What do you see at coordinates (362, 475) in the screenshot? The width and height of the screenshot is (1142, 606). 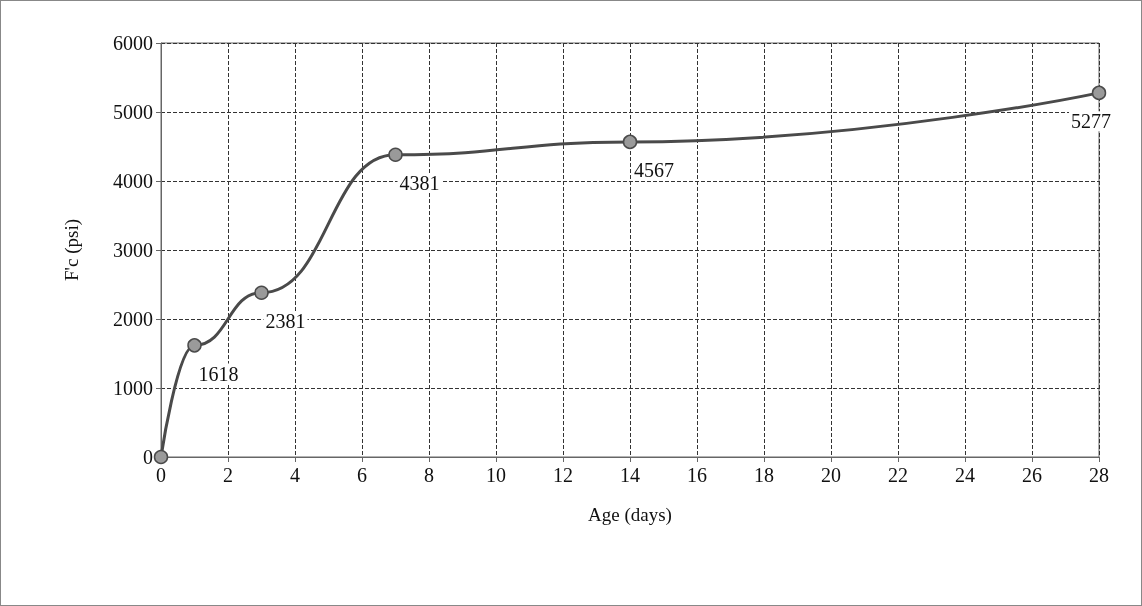 I see `x-tick-label: 6` at bounding box center [362, 475].